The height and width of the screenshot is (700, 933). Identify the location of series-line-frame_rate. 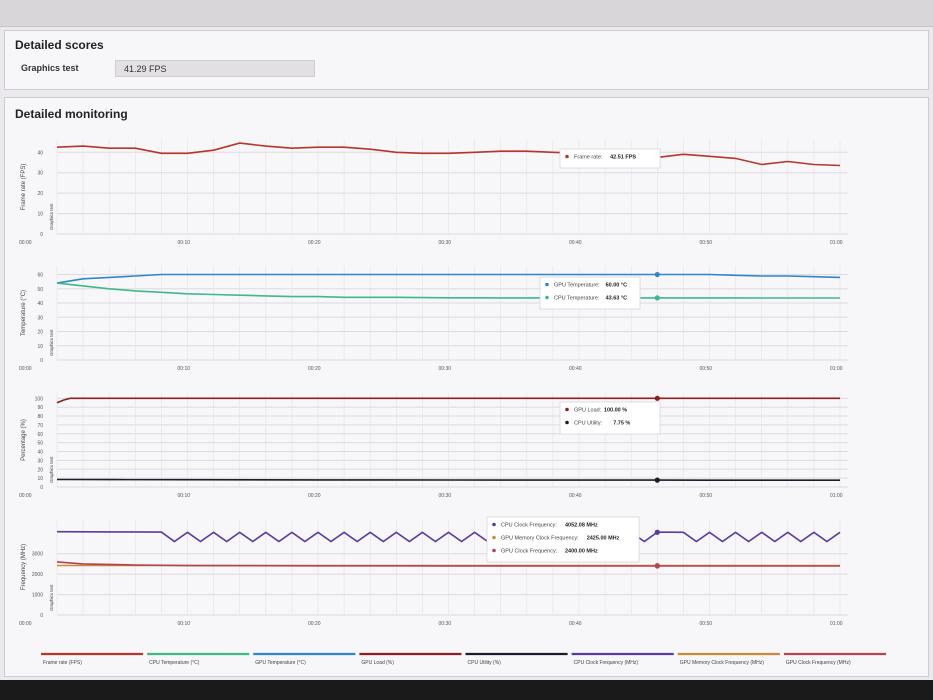
(448, 154).